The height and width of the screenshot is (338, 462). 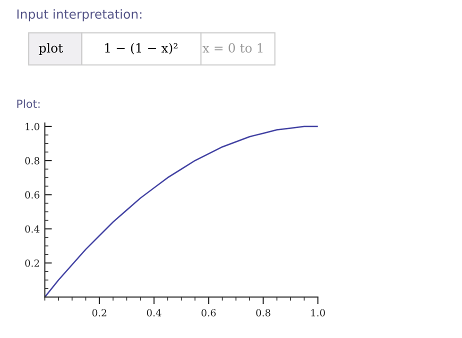 I want to click on x-tick-label: 0.8, so click(x=263, y=312).